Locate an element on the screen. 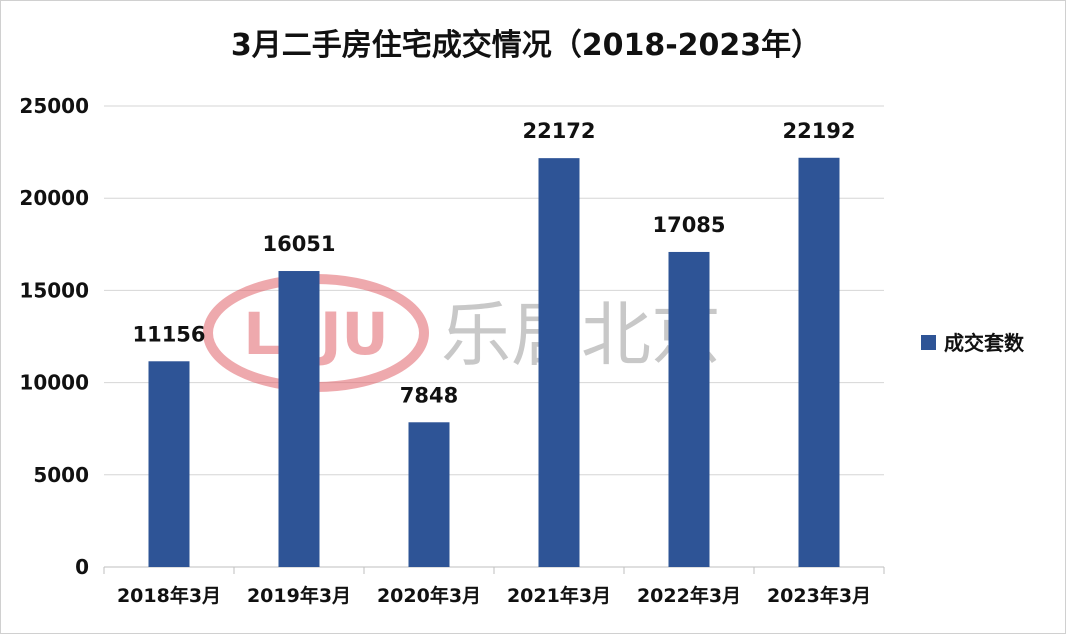  data-label: 22172 is located at coordinates (558, 131).